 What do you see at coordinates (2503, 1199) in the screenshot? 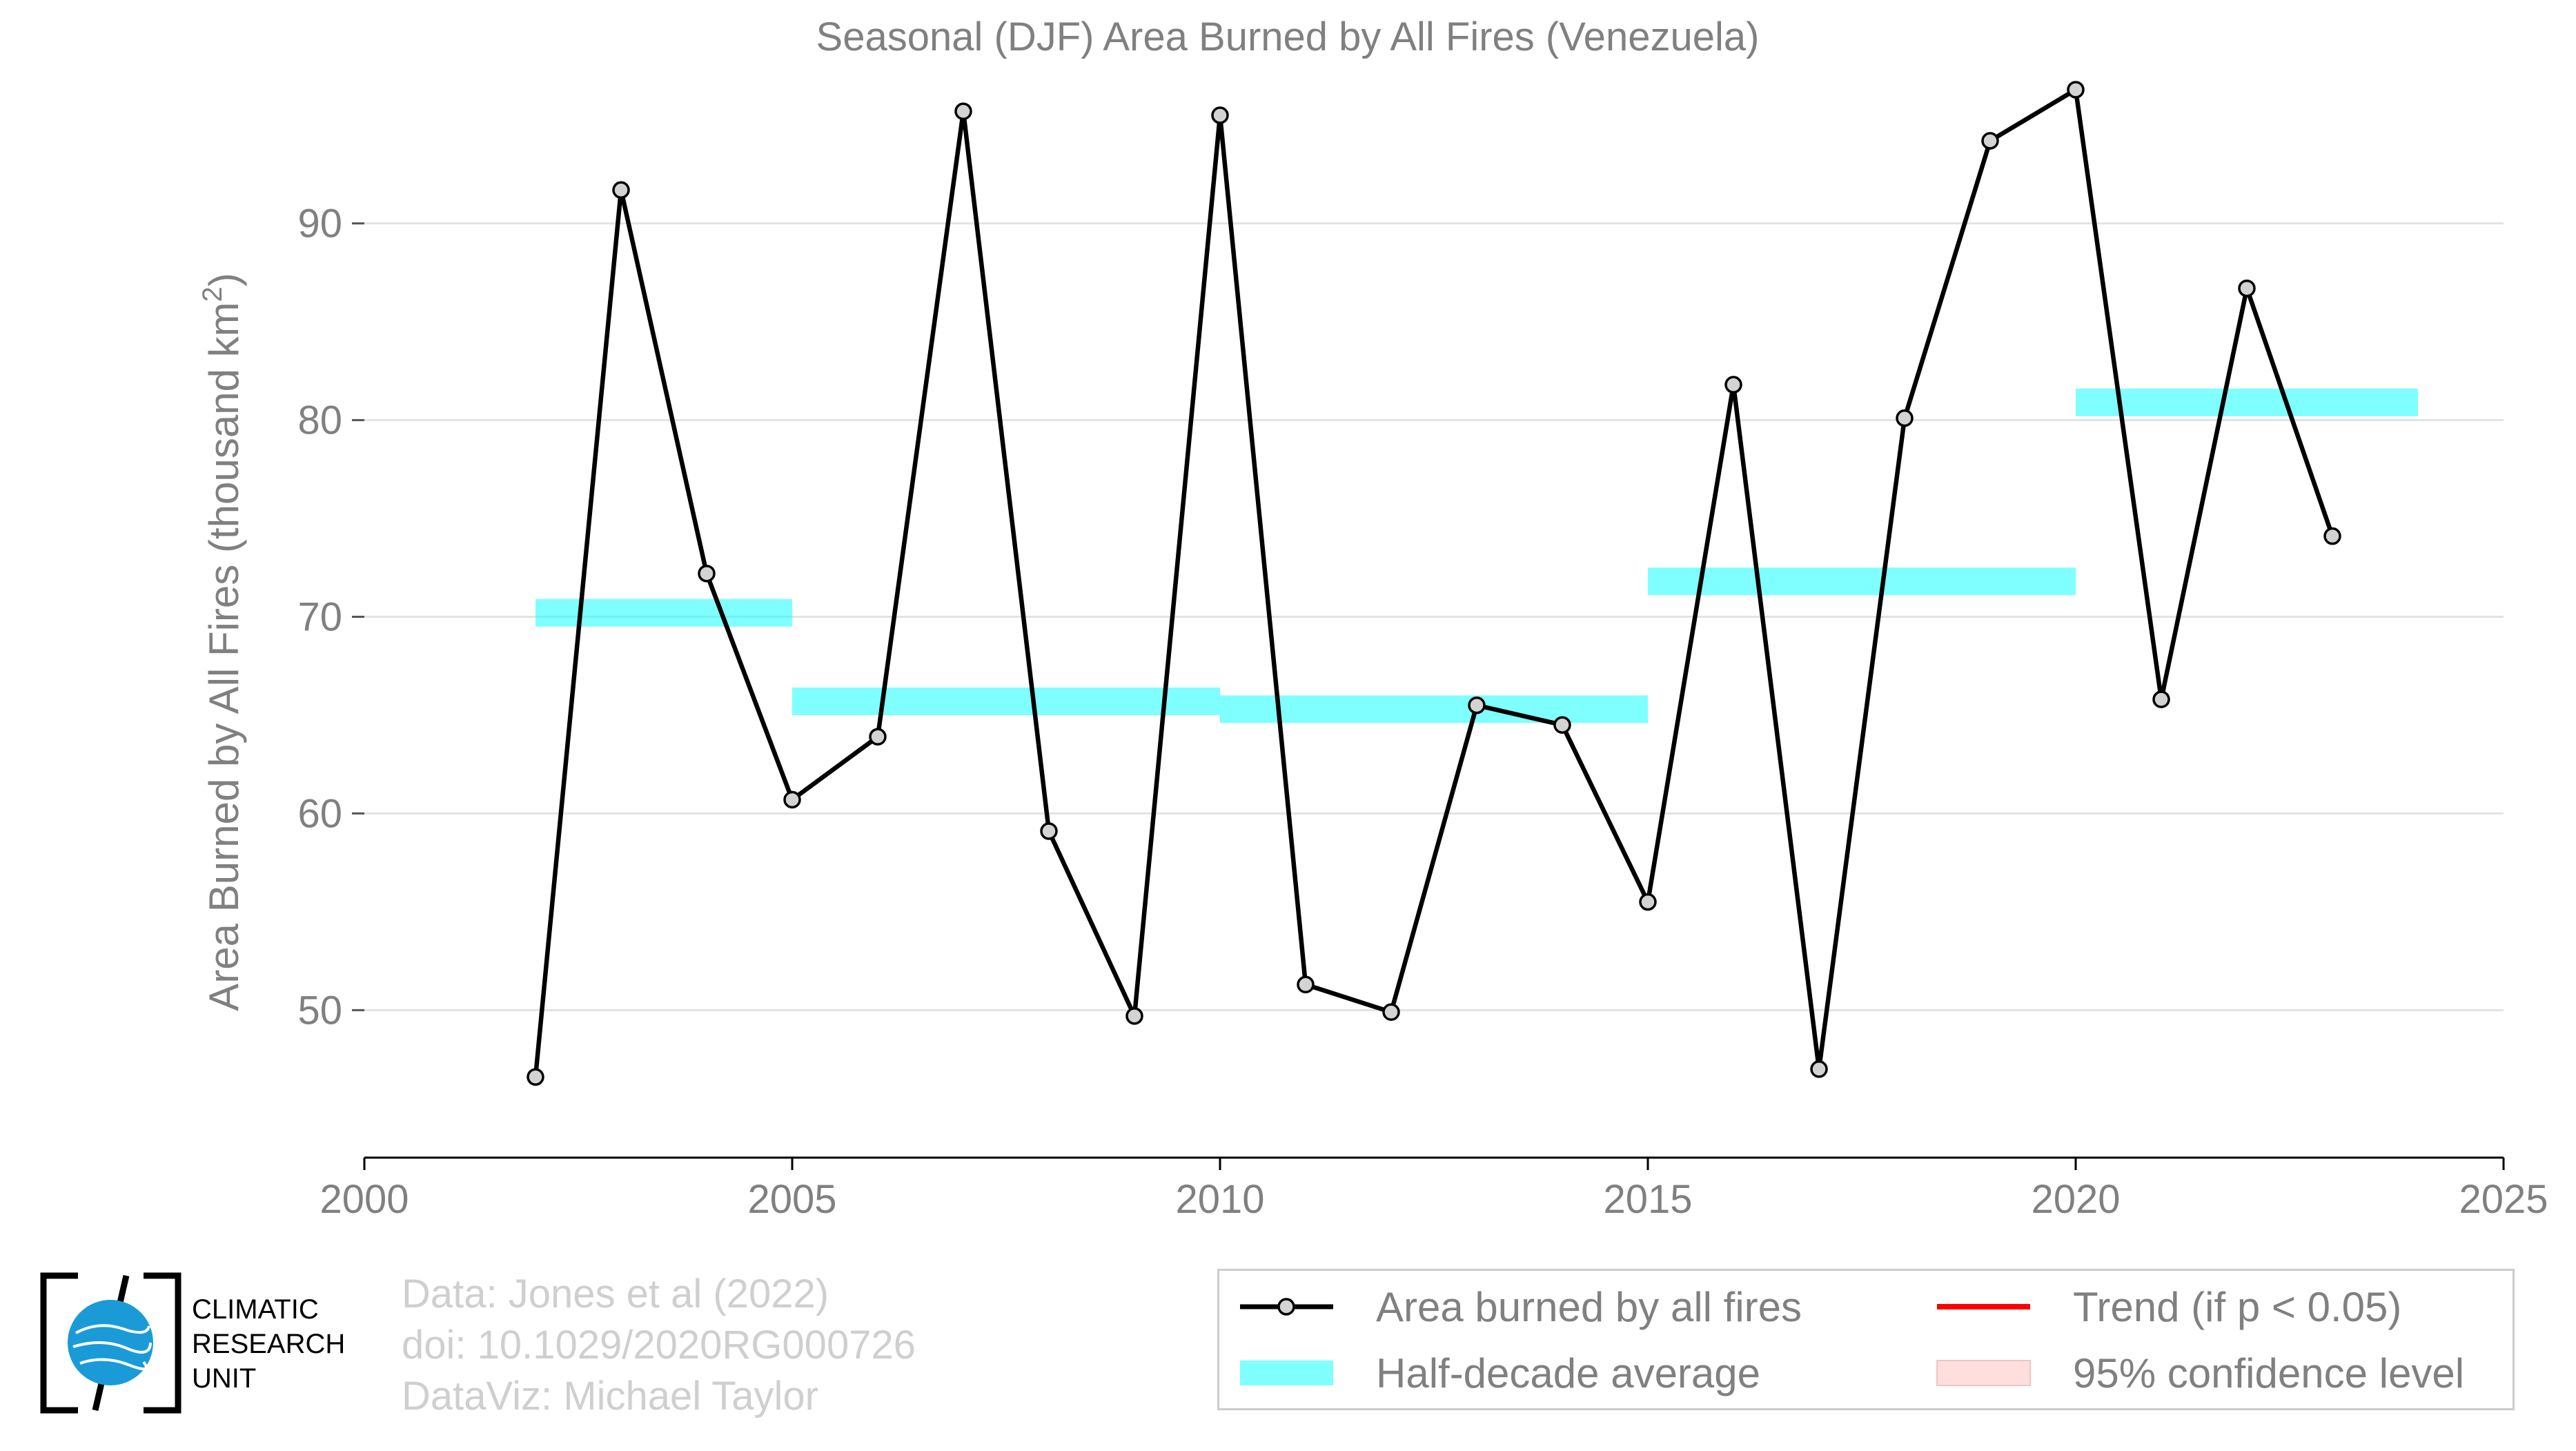
I see `x-tick-label: 2025` at bounding box center [2503, 1199].